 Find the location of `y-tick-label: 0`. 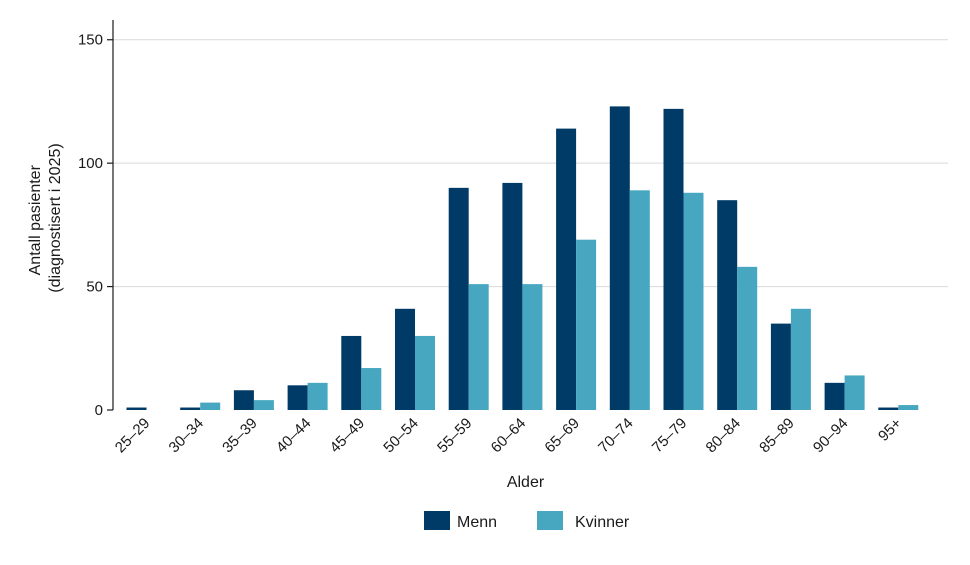

y-tick-label: 0 is located at coordinates (99, 410).